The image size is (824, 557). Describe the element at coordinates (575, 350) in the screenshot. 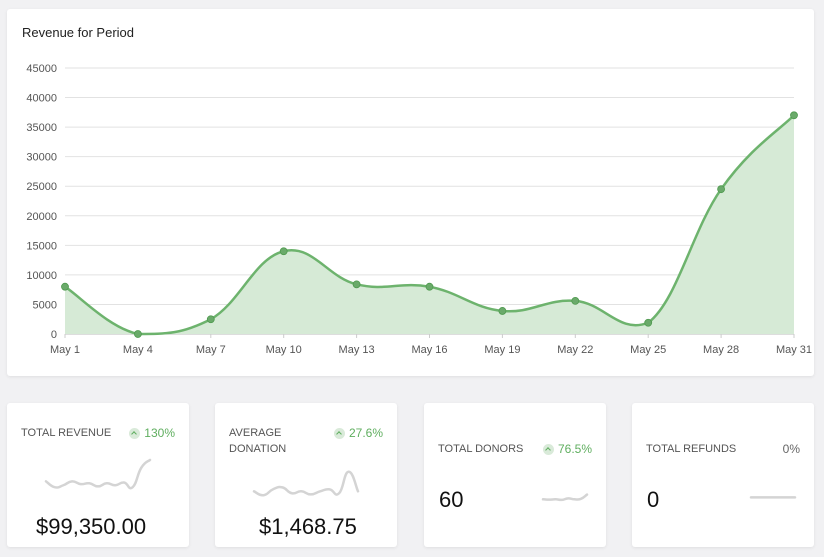

I see `x-tick-label: May 22` at that location.